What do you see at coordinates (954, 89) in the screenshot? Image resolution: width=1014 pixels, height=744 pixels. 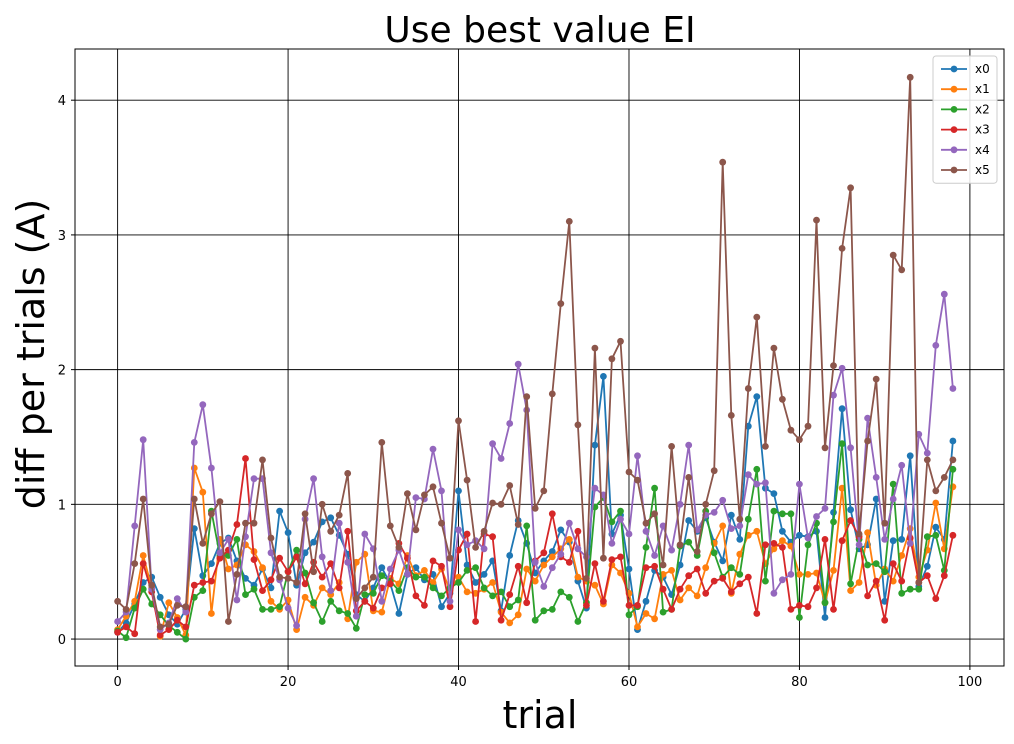 I see `legend-marker-x1` at bounding box center [954, 89].